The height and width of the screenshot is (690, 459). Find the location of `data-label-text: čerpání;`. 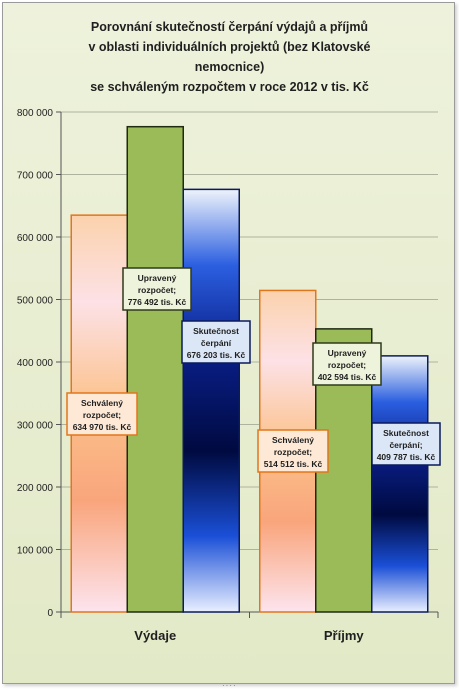

data-label-text: čerpání; is located at coordinates (405, 445).